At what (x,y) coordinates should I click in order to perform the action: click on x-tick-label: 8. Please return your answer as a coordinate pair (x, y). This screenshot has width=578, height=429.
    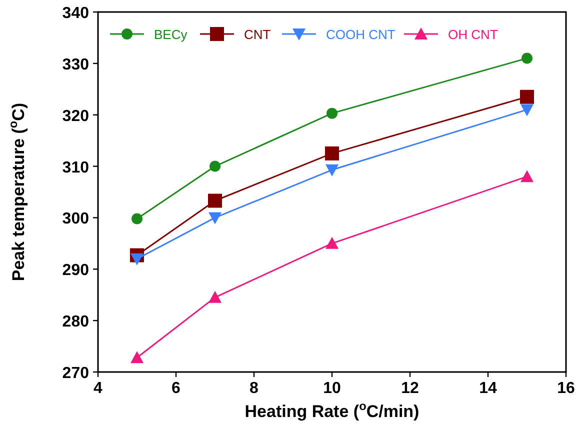
    Looking at the image, I should click on (254, 388).